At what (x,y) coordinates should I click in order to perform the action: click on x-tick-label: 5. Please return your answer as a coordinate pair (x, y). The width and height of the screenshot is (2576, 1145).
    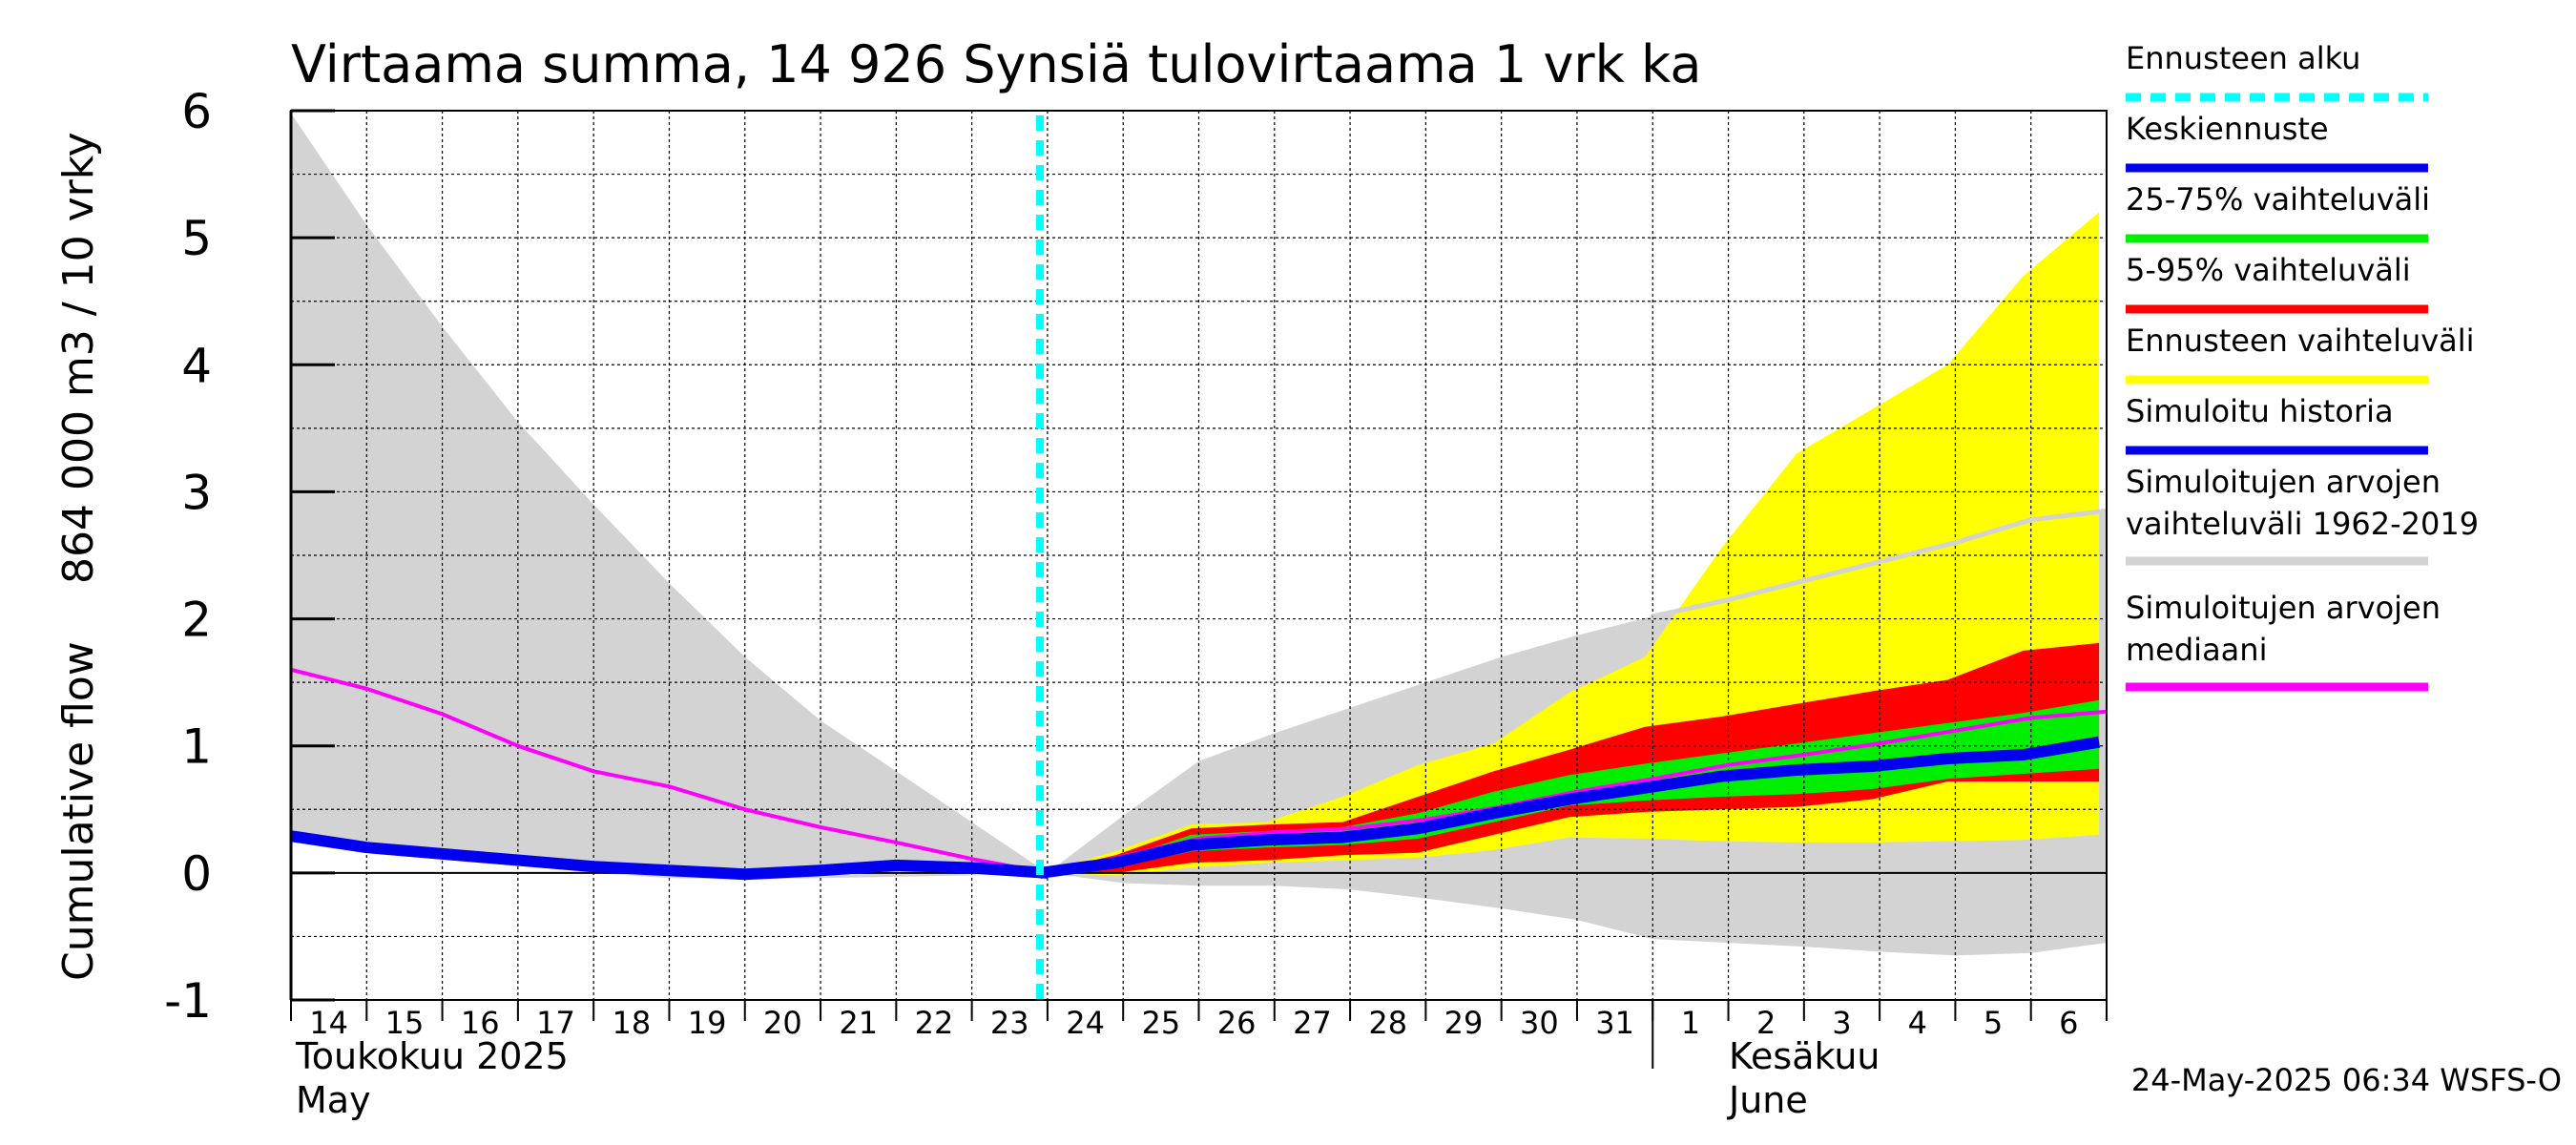
    Looking at the image, I should click on (1993, 1023).